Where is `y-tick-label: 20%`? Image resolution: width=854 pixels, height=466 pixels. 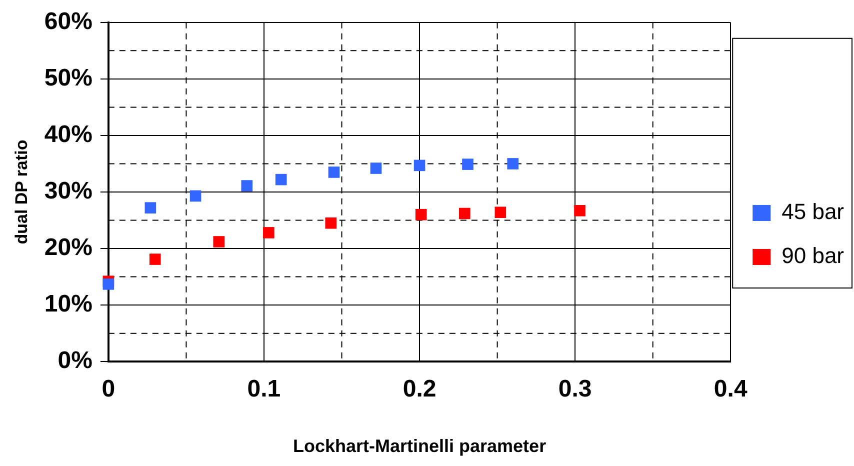 y-tick-label: 20% is located at coordinates (68, 248).